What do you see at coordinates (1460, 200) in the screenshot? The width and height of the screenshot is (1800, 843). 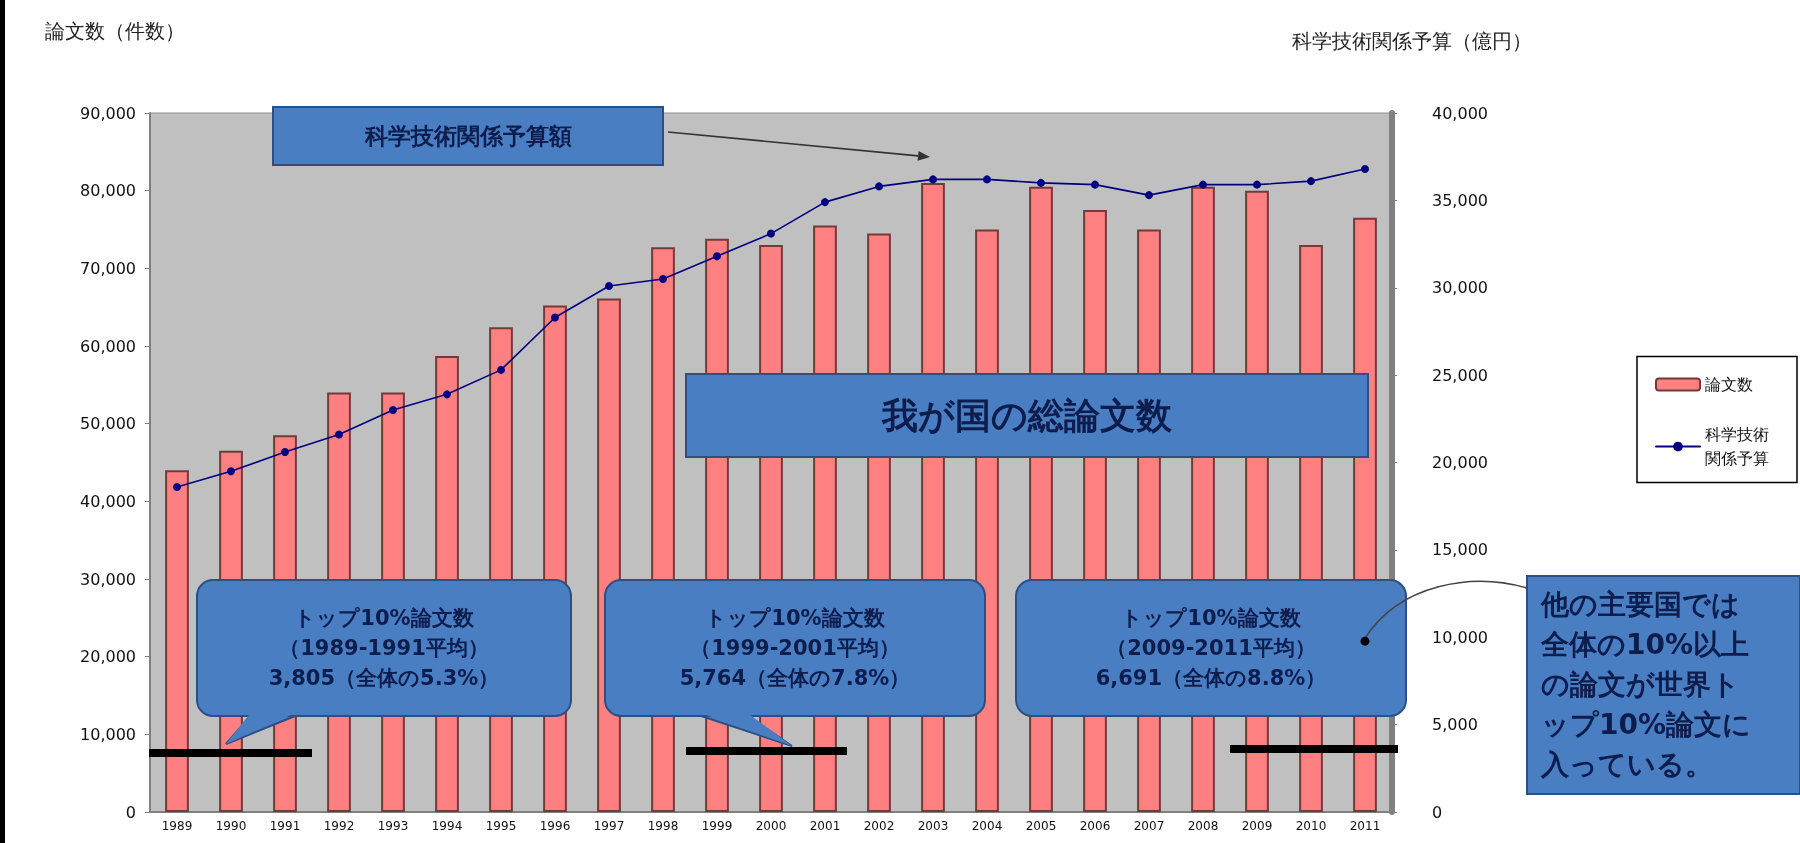 I see `y2-tick-label: 35,000` at bounding box center [1460, 200].